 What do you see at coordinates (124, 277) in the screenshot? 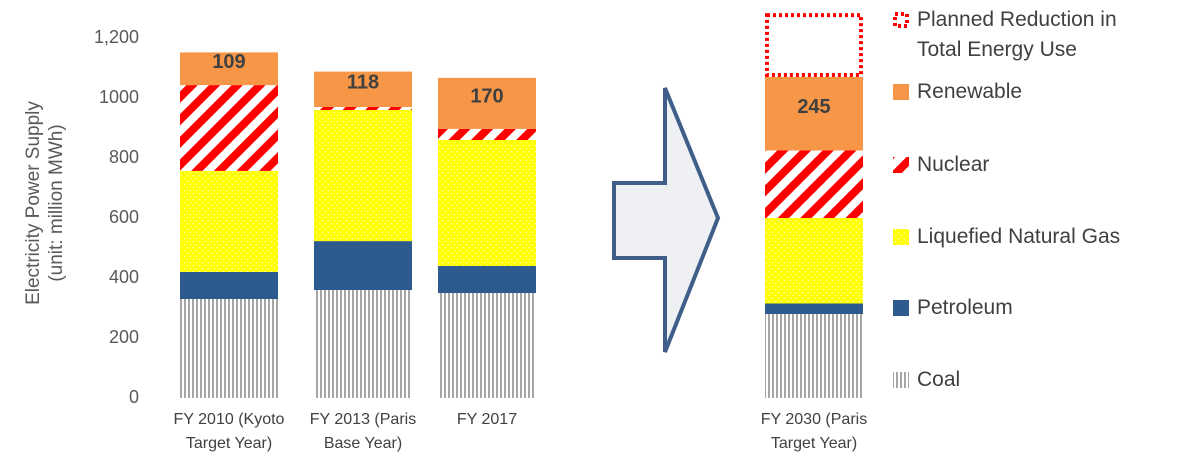
I see `y-tick-label: 400` at bounding box center [124, 277].